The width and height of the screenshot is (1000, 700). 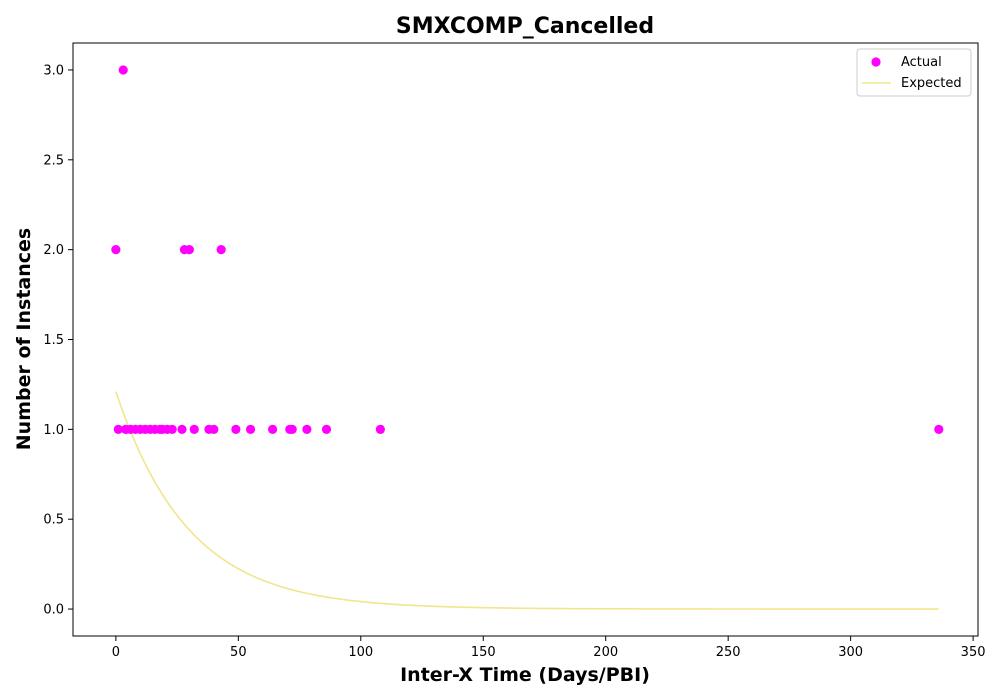 What do you see at coordinates (238, 652) in the screenshot?
I see `x-tick-label: 50` at bounding box center [238, 652].